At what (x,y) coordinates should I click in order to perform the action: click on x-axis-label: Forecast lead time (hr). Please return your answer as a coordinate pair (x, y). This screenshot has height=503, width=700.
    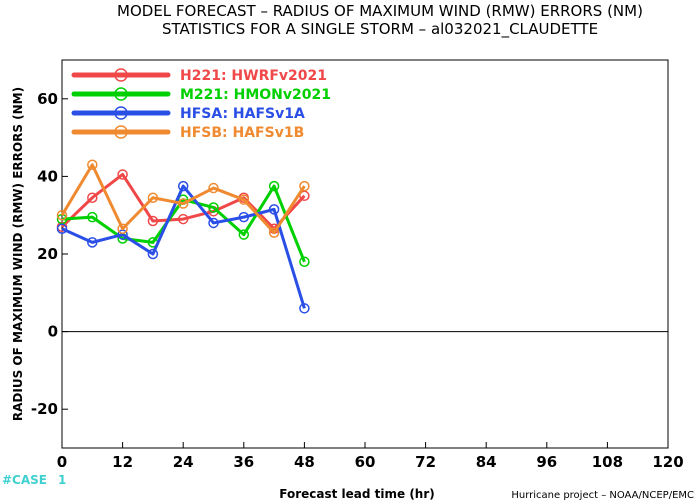
    Looking at the image, I should click on (357, 494).